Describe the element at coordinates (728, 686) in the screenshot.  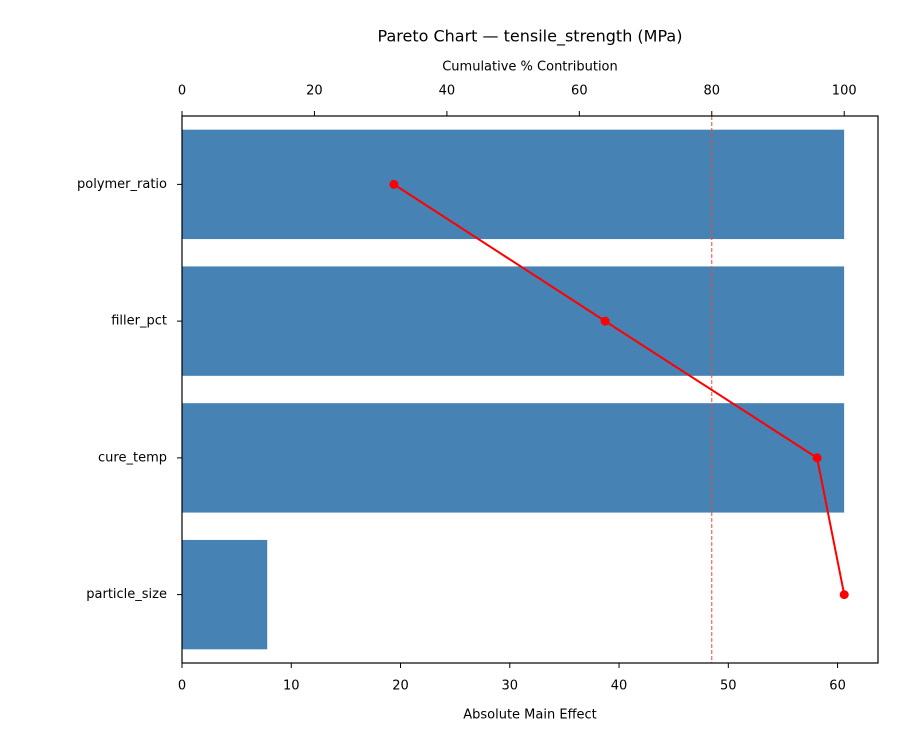
I see `x-tick-label: 50` at that location.